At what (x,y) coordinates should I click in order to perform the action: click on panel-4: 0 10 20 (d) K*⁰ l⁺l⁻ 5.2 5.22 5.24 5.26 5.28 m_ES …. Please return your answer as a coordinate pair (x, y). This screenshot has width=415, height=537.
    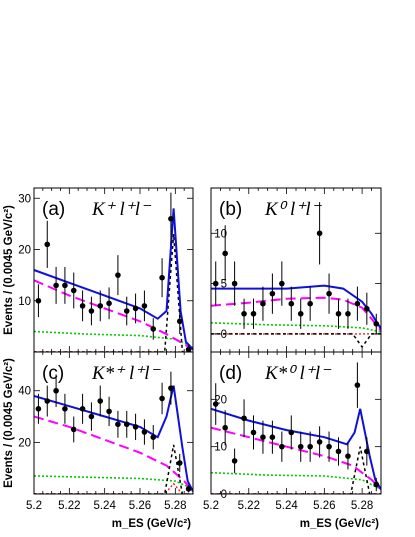
    Looking at the image, I should click on (292, 440).